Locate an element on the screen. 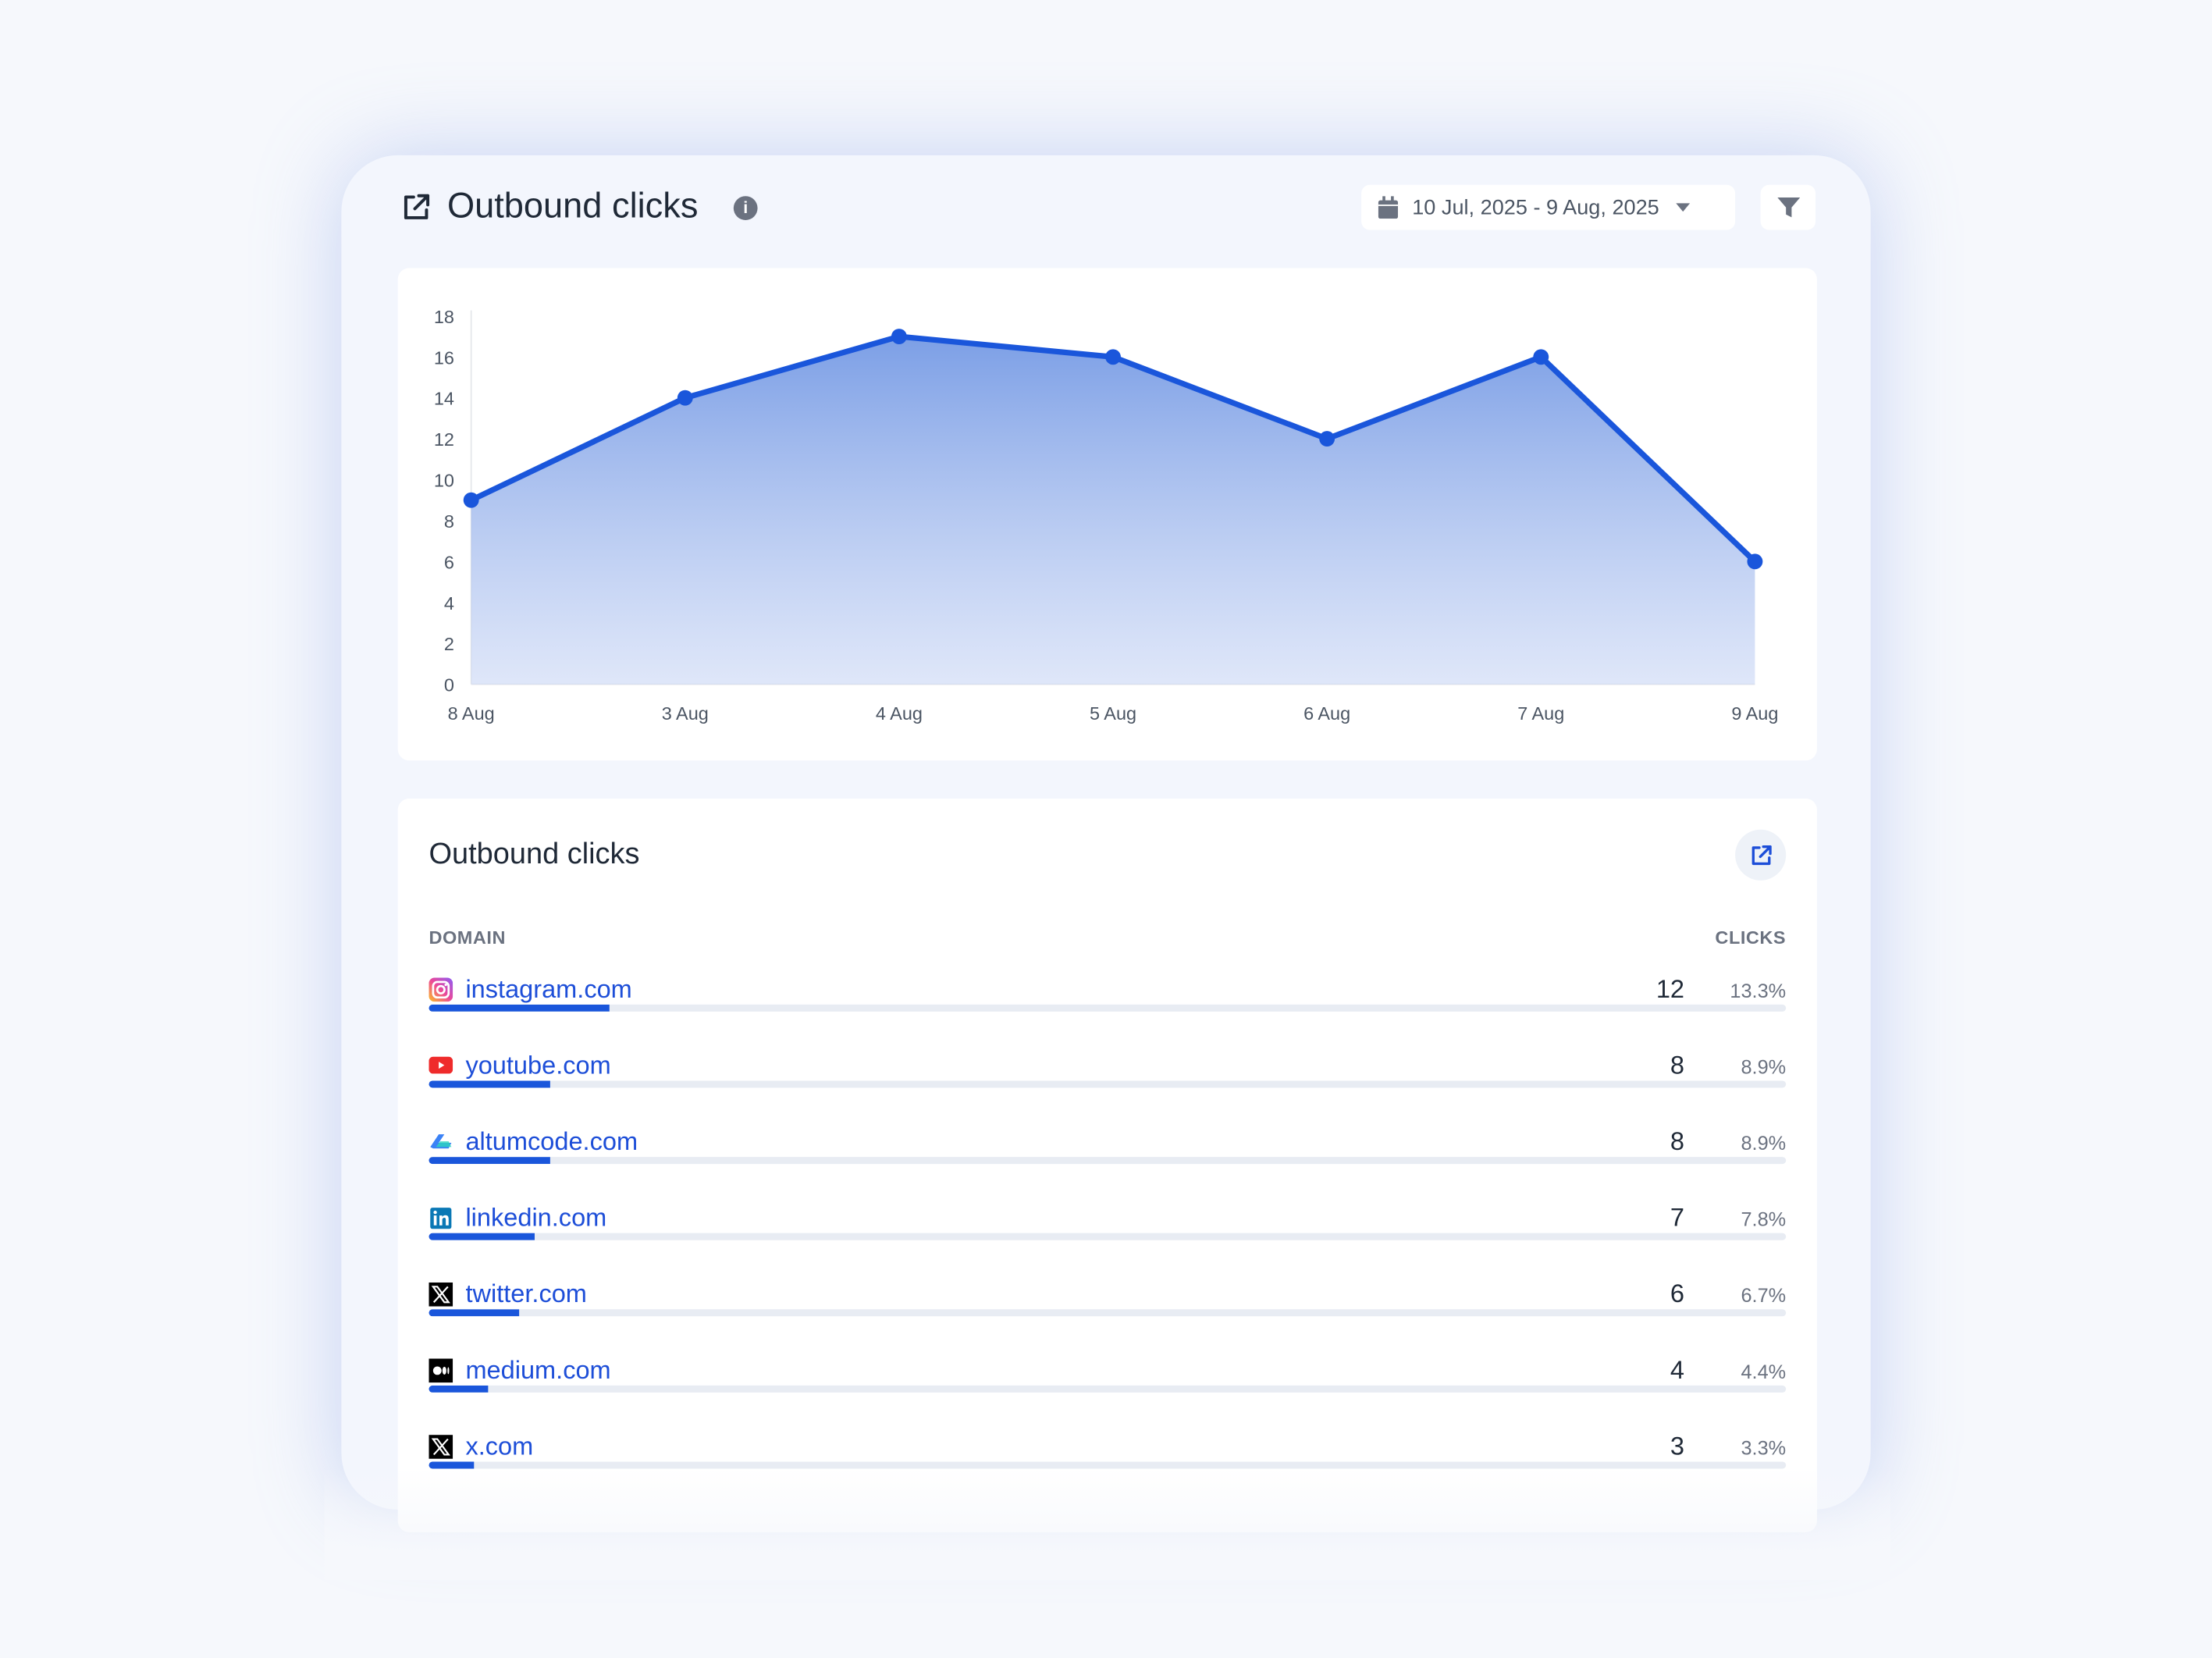 The height and width of the screenshot is (1658, 2212). domain-link: altumcode.com is located at coordinates (552, 1141).